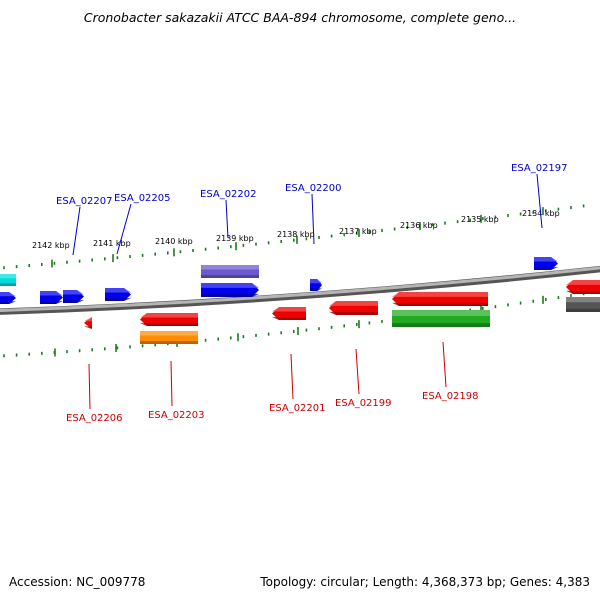 This screenshot has width=600, height=600. I want to click on reverse-gene-label: ESA_02199, so click(363, 378).